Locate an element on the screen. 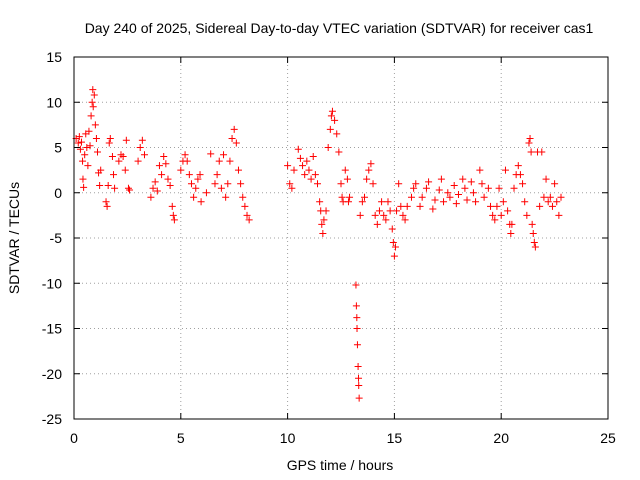  x-tick-label: 25 is located at coordinates (608, 438).